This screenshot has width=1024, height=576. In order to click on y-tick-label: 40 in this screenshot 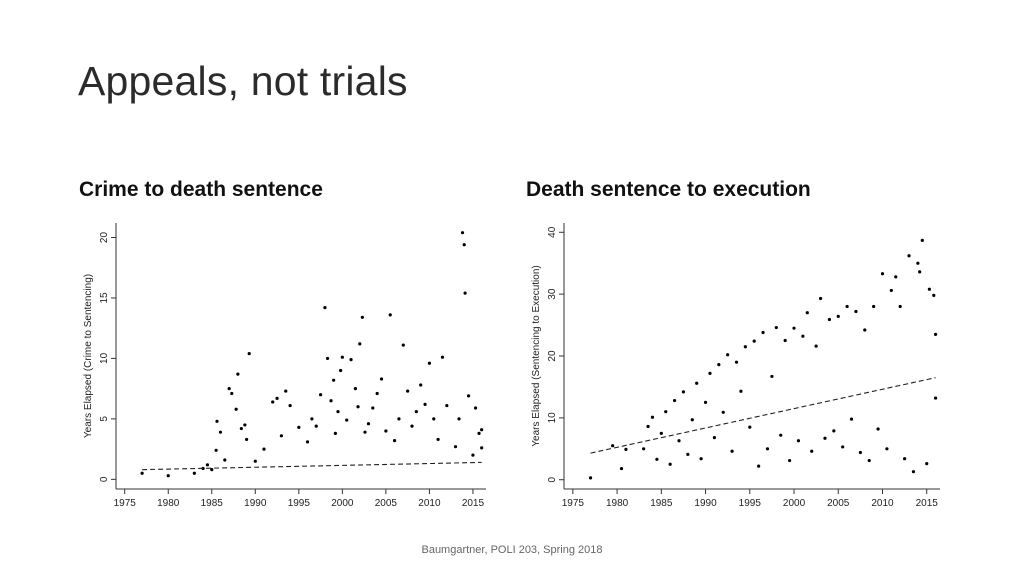, I will do `click(552, 232)`.